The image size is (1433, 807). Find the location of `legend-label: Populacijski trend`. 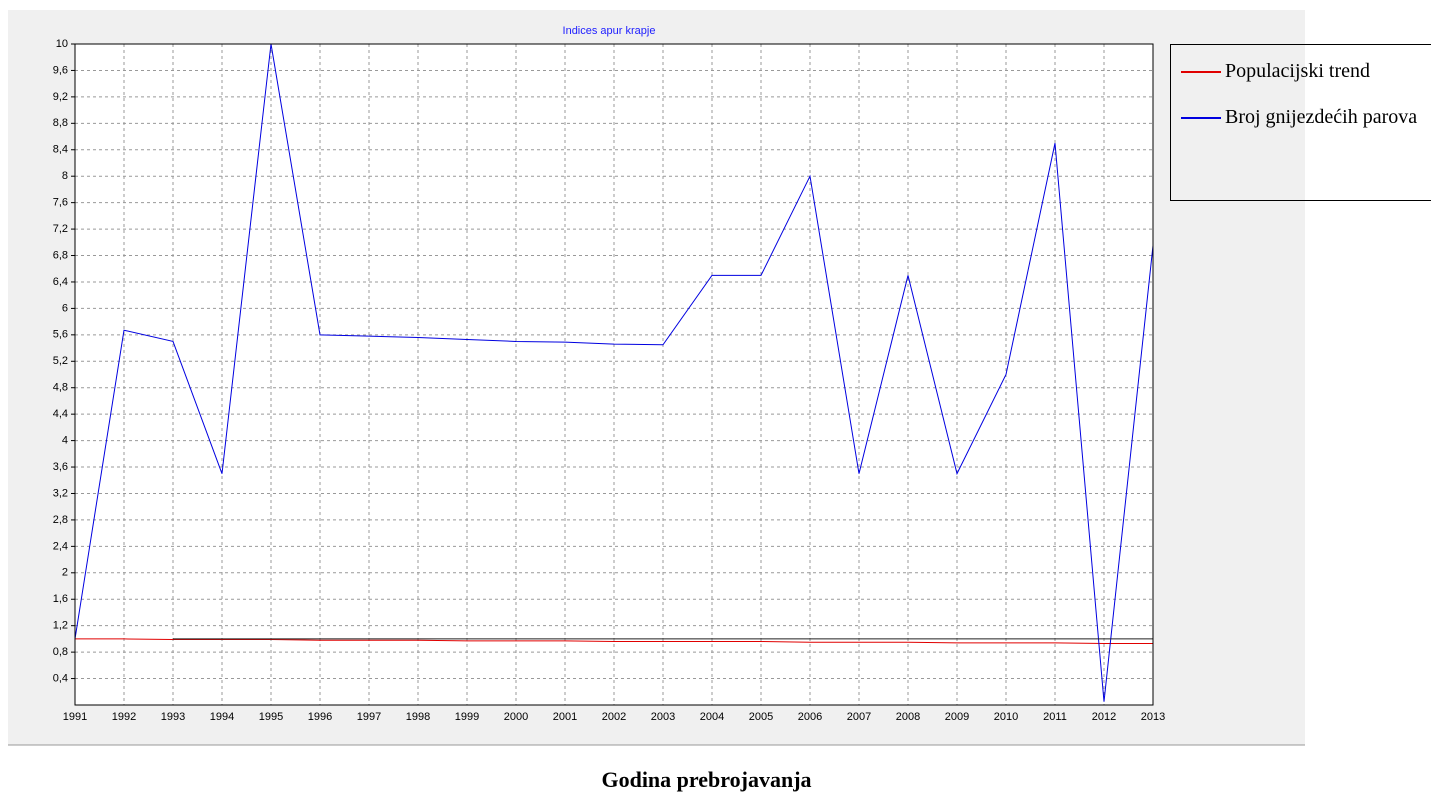

legend-label: Populacijski trend is located at coordinates (1297, 71).